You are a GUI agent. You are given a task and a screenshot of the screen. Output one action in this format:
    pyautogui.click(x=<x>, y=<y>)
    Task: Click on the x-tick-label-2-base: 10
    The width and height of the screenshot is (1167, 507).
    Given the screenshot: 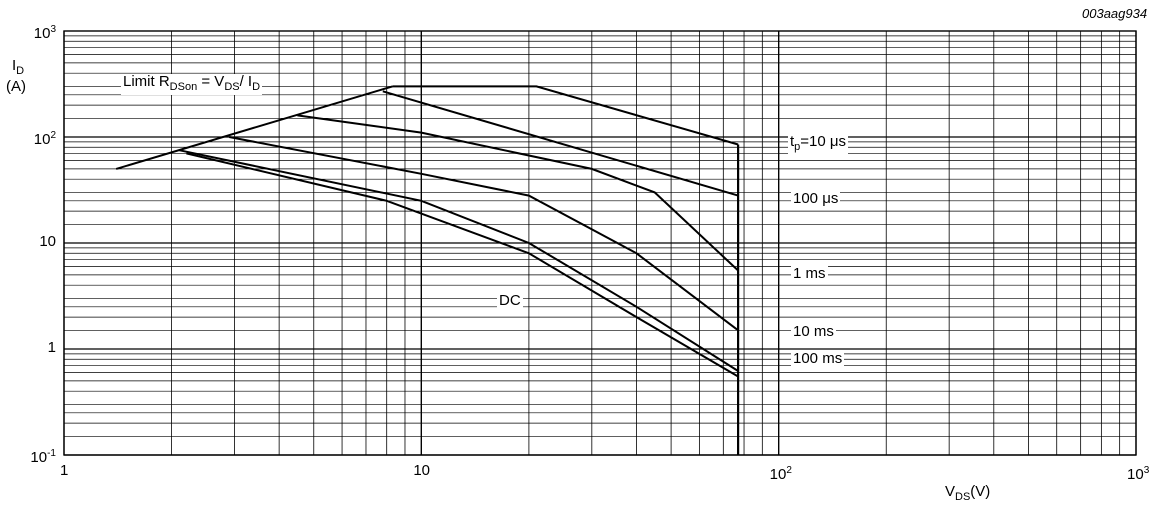 What is the action you would take?
    pyautogui.click(x=778, y=474)
    